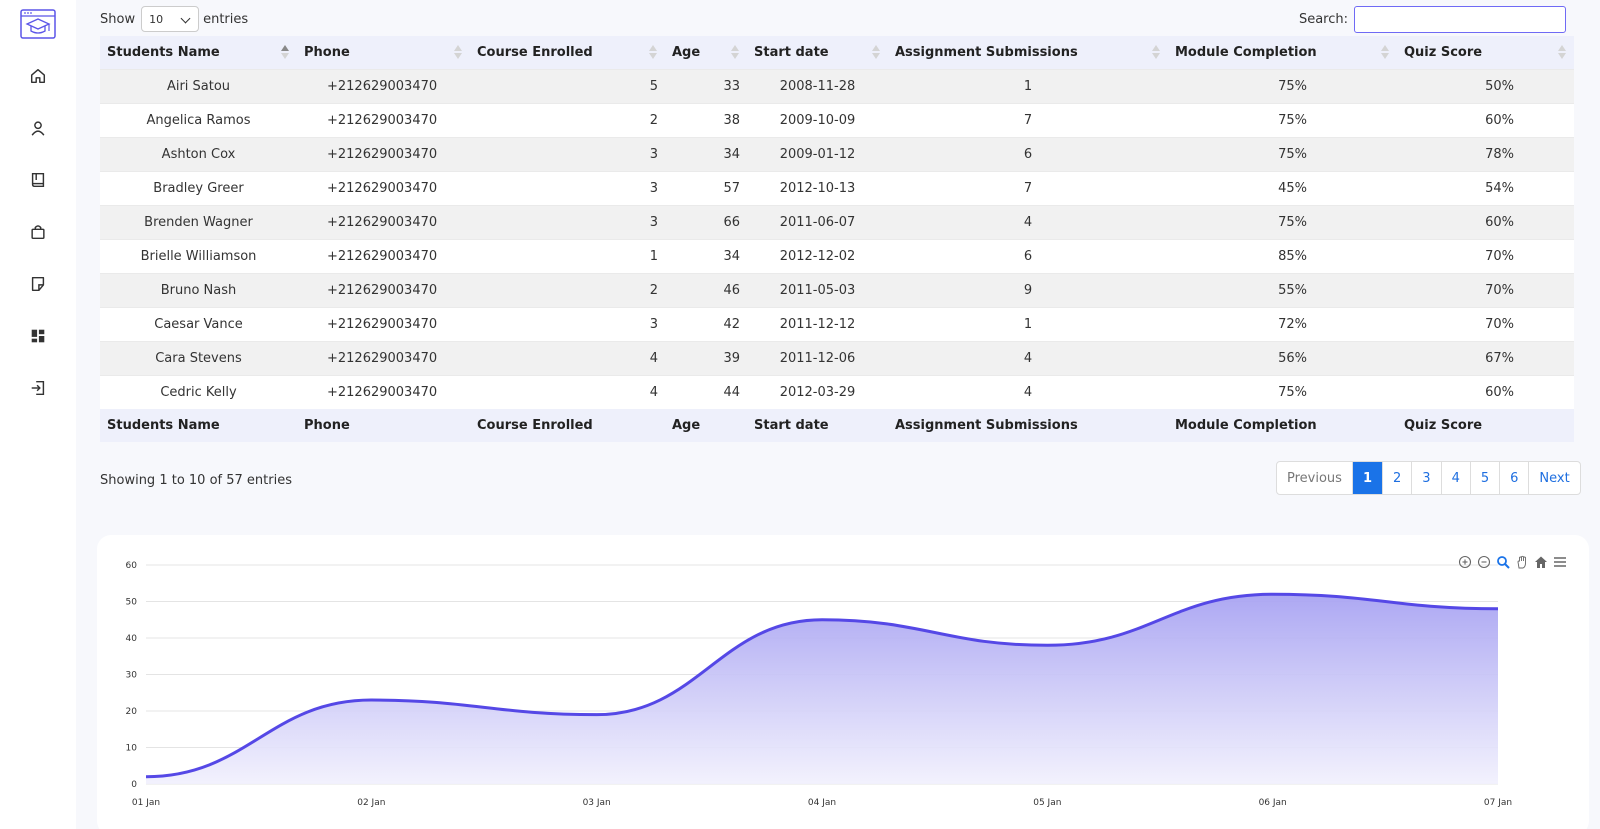 This screenshot has height=829, width=1600. Describe the element at coordinates (1512, 561) in the screenshot. I see `chart-toolbar` at that location.